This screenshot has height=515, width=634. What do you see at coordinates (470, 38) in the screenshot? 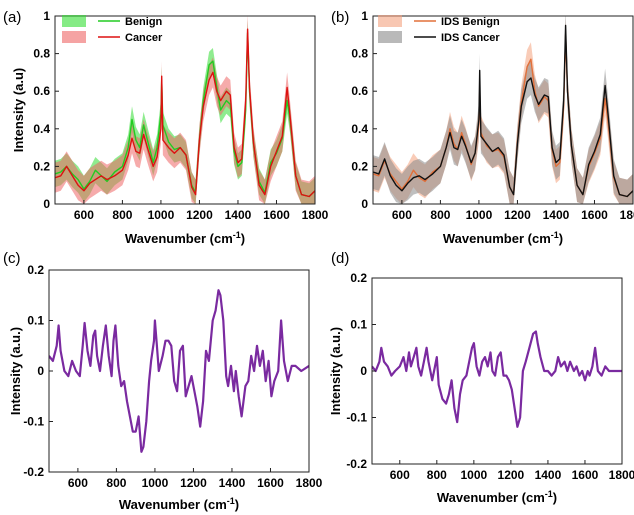
I see `legend-label: IDS Cancer` at bounding box center [470, 38].